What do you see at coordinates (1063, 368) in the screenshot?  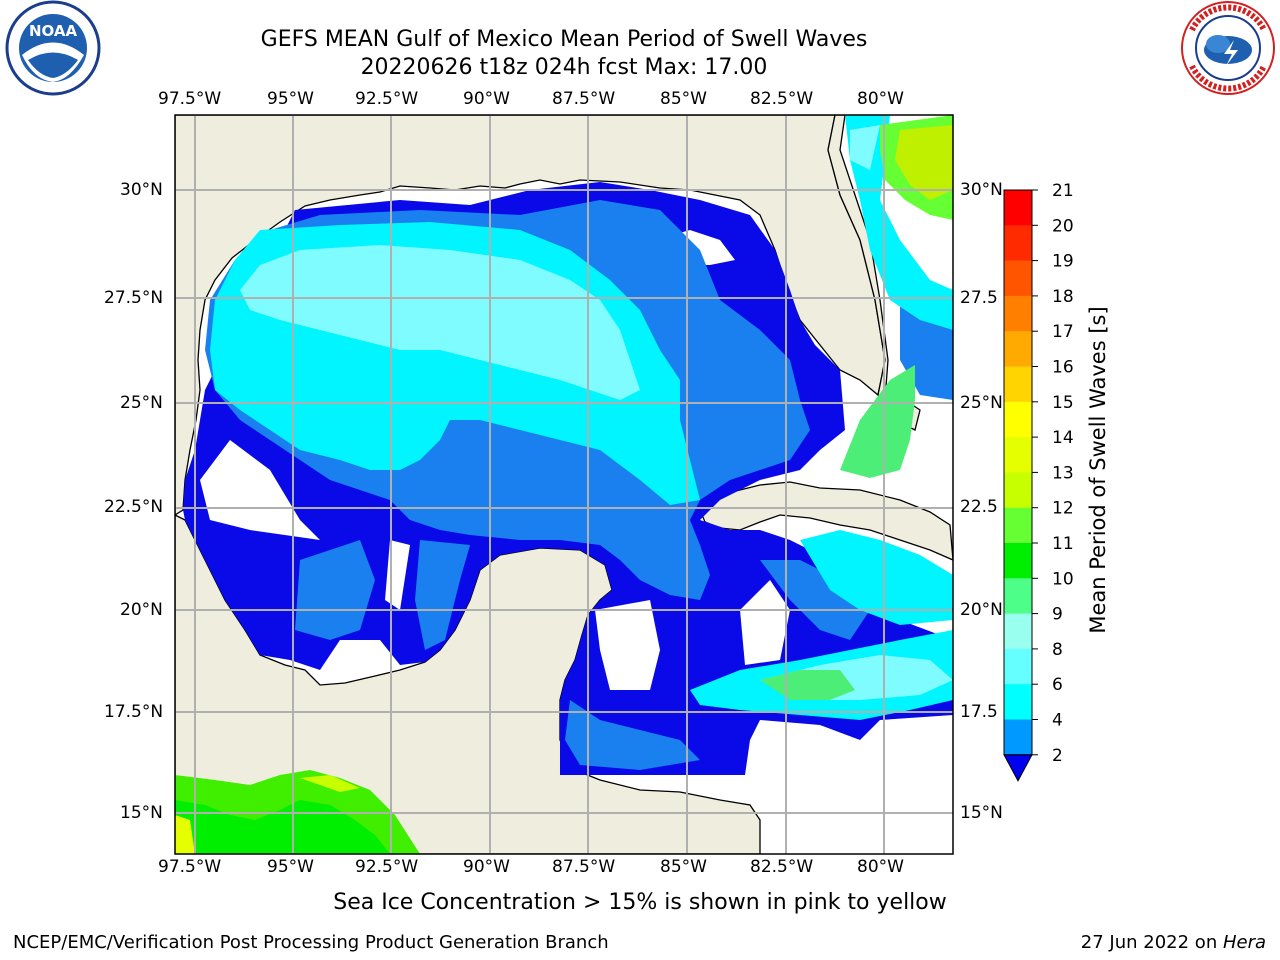 I see `colorbar-tick-label: 16` at bounding box center [1063, 368].